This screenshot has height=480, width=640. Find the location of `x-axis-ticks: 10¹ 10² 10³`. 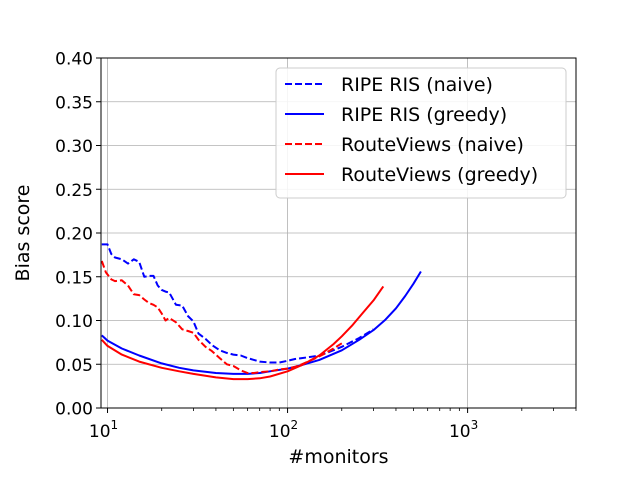

x-axis-ticks: 10¹ 10² 10³ is located at coordinates (333, 425).